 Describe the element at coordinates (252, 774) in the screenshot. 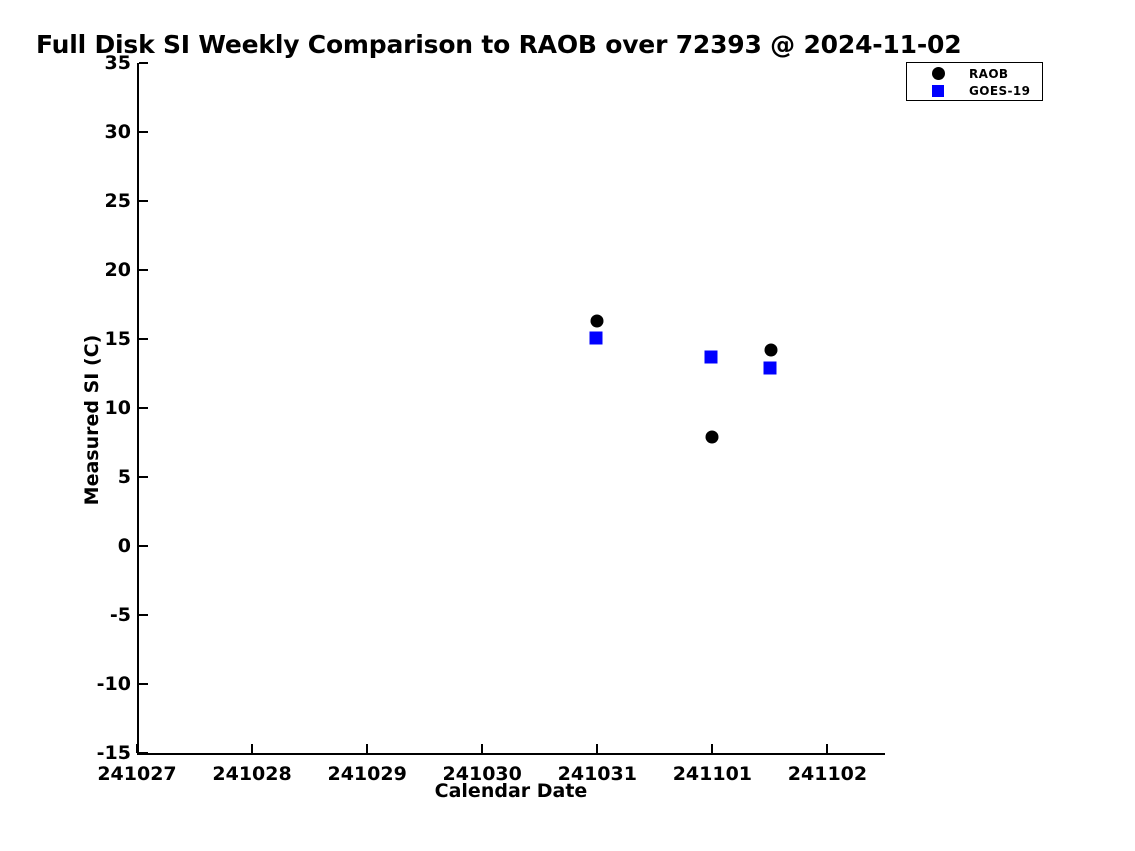

I see `x-tick-label: 241028` at that location.